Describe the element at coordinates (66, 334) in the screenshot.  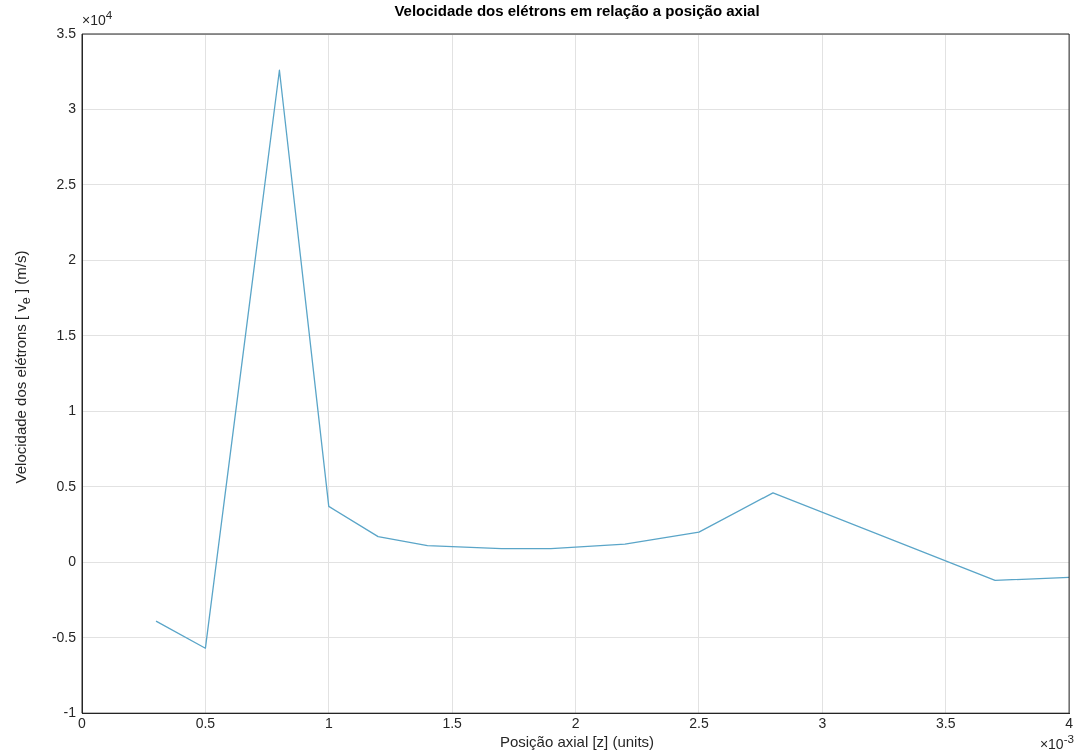
I see `y-tick-label: 1.5` at that location.